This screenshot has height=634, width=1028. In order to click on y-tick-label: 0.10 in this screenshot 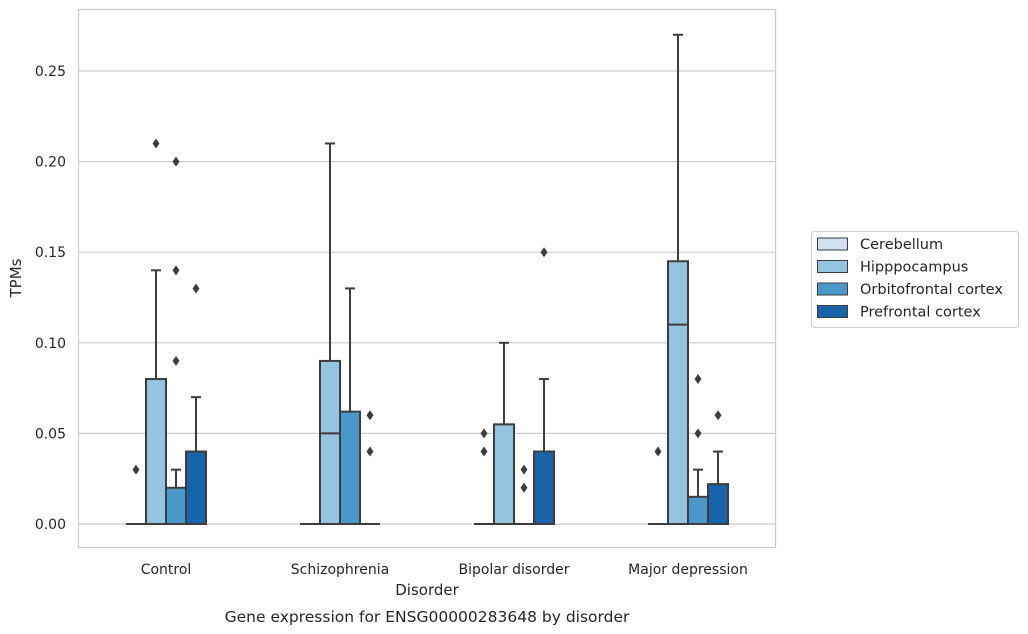, I will do `click(50, 344)`.